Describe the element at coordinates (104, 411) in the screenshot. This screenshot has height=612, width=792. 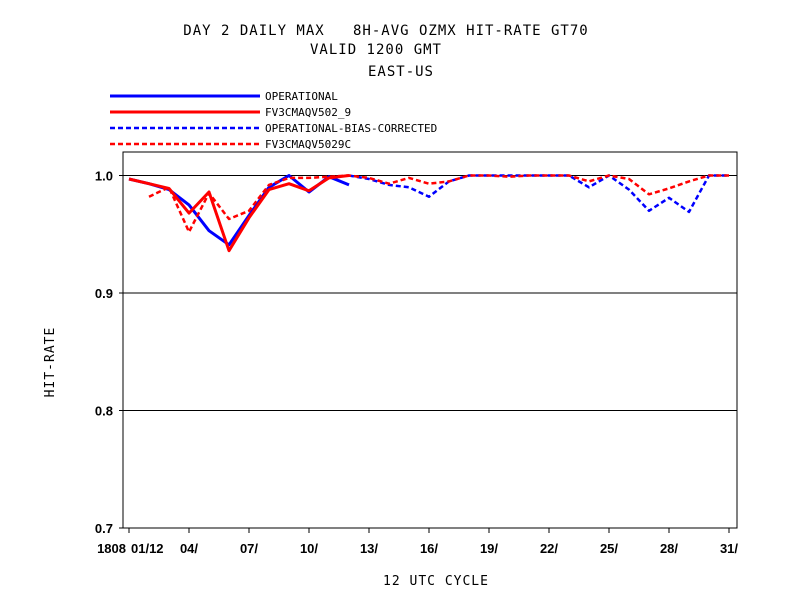
I see `y-tick-label-1: 0.8` at that location.